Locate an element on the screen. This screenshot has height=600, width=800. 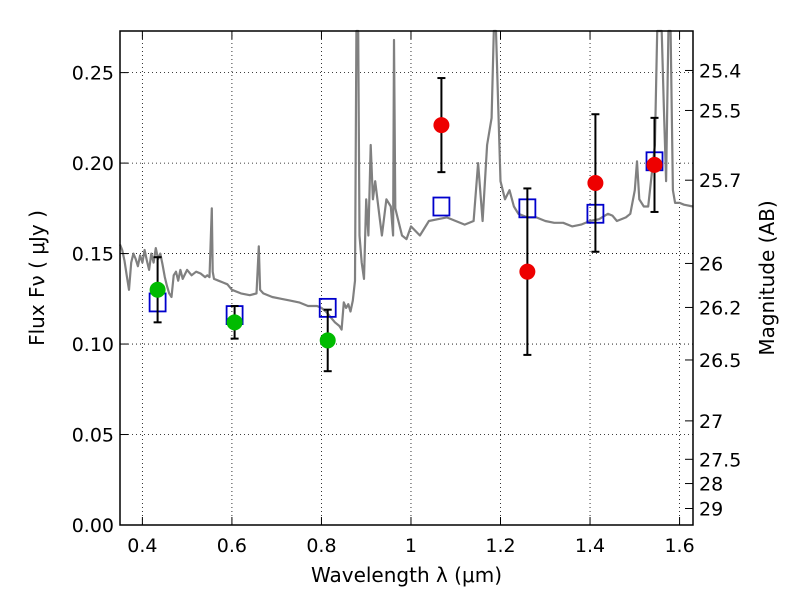
model-flux-square is located at coordinates (441, 206).